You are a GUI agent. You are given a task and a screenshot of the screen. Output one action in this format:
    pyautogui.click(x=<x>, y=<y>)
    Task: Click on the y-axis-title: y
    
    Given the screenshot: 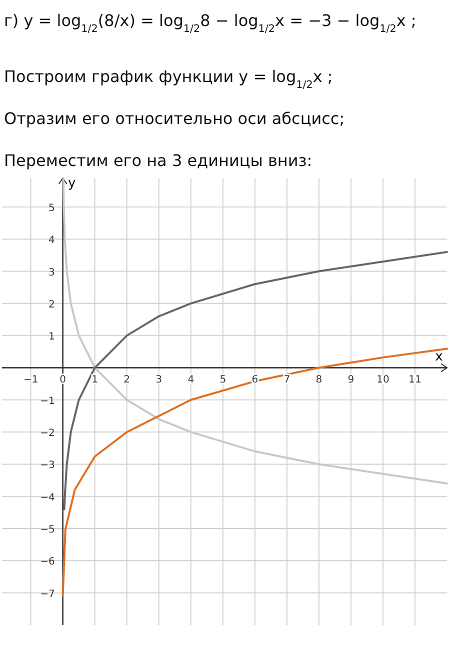 What is the action you would take?
    pyautogui.click(x=72, y=183)
    